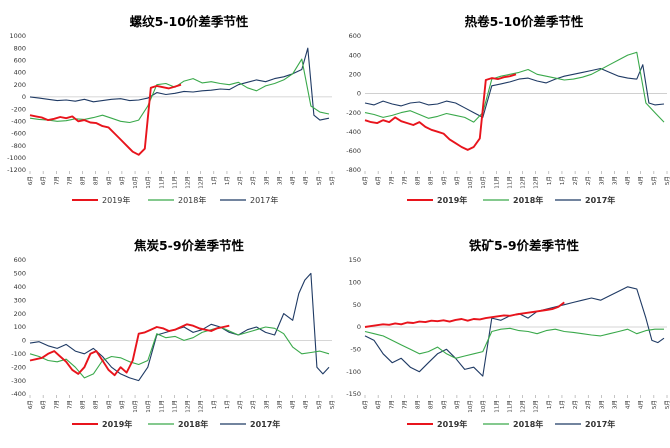 Image resolution: width=670 pixels, height=448 pixels. I want to click on y-tick-label: -100, so click(353, 372).